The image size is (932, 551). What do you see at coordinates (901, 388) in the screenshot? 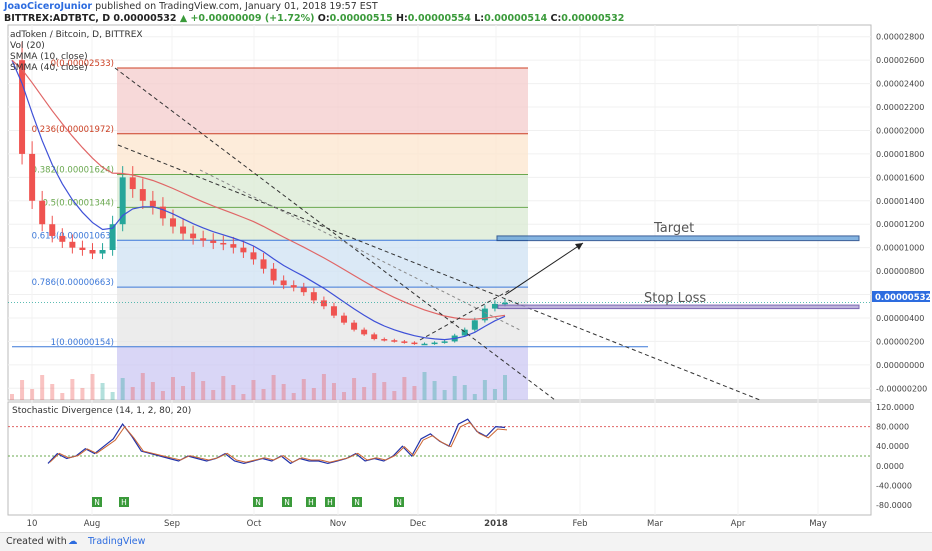
I see `y-tick-label: -0.00000200` at bounding box center [901, 388].